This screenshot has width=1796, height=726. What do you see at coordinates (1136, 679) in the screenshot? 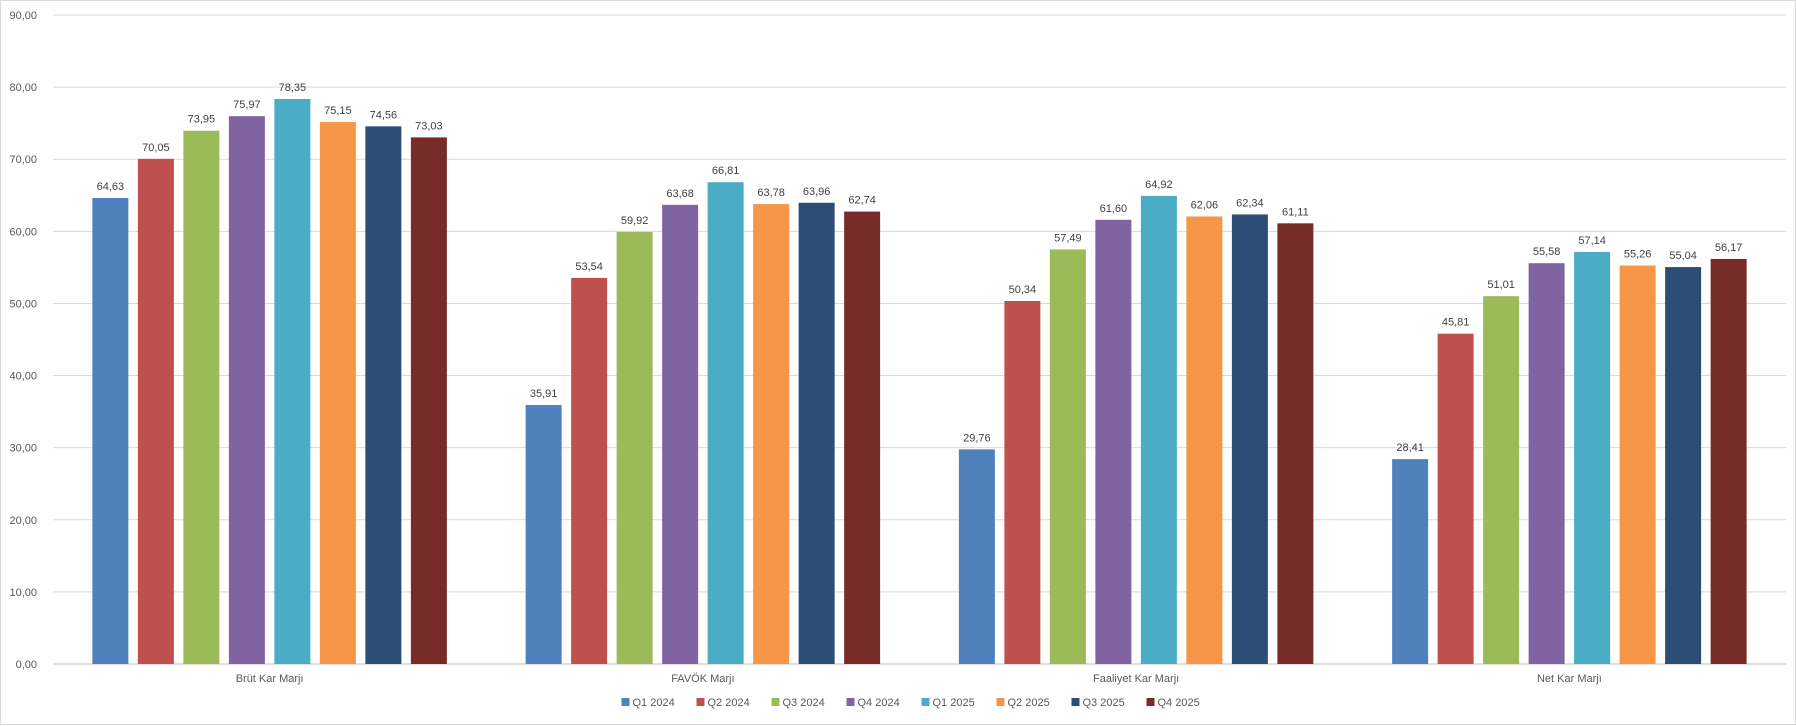
I see `x-category-label: Faaliyet Kar Marjı` at bounding box center [1136, 679].